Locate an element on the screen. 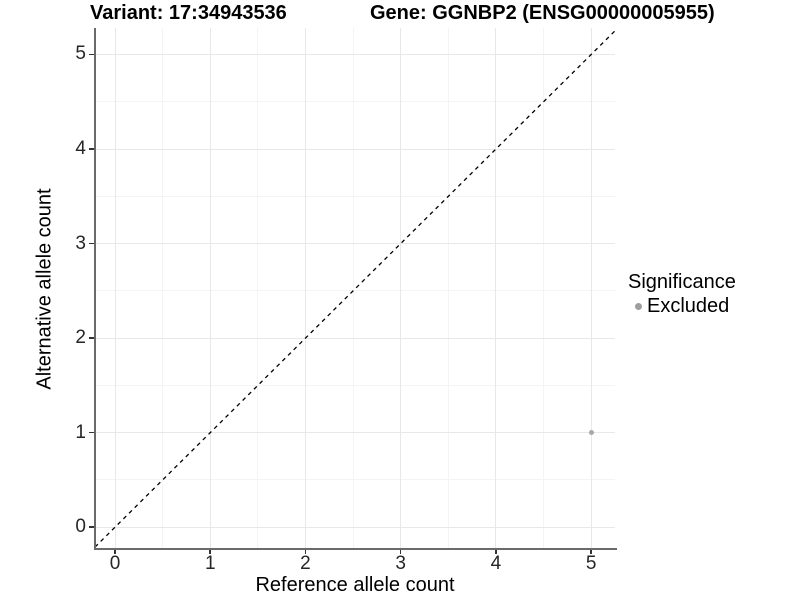  y-tick-label: 4 is located at coordinates (80, 149).